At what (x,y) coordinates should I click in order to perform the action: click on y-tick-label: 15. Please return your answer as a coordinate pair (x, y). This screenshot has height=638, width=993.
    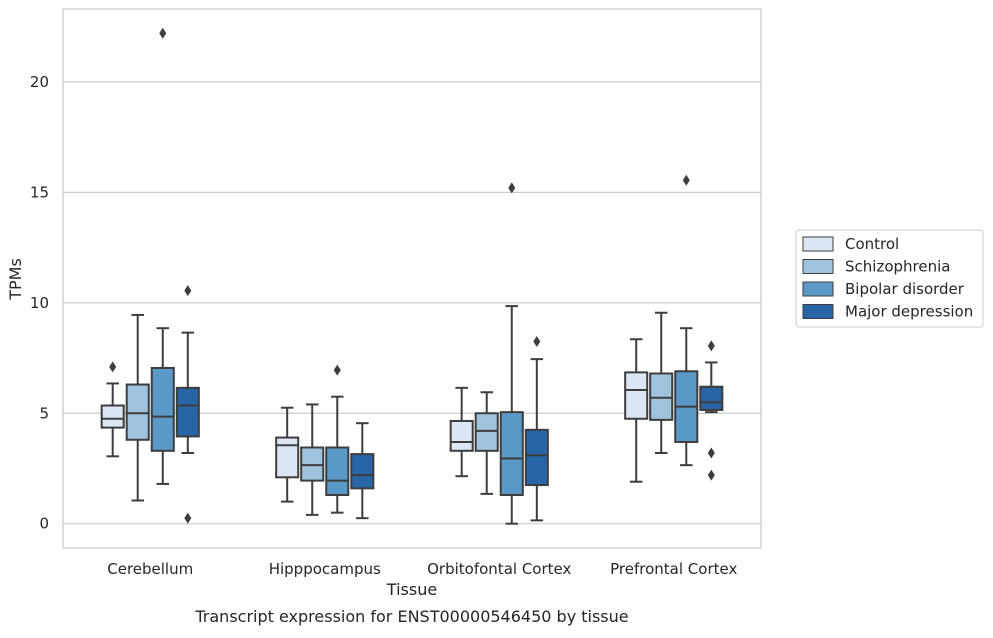
    Looking at the image, I should click on (39, 192).